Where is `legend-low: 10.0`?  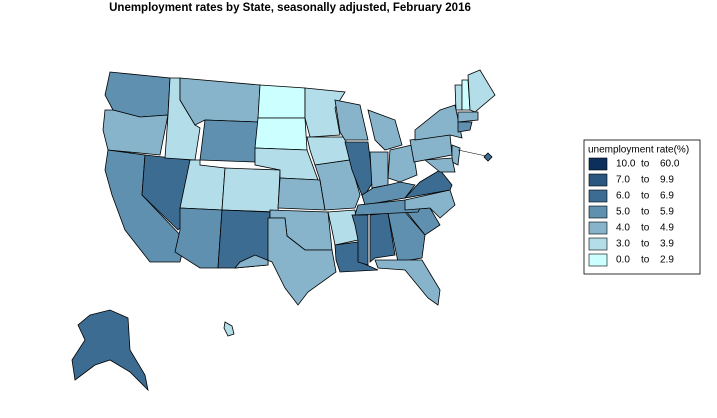 legend-low: 10.0 is located at coordinates (626, 164).